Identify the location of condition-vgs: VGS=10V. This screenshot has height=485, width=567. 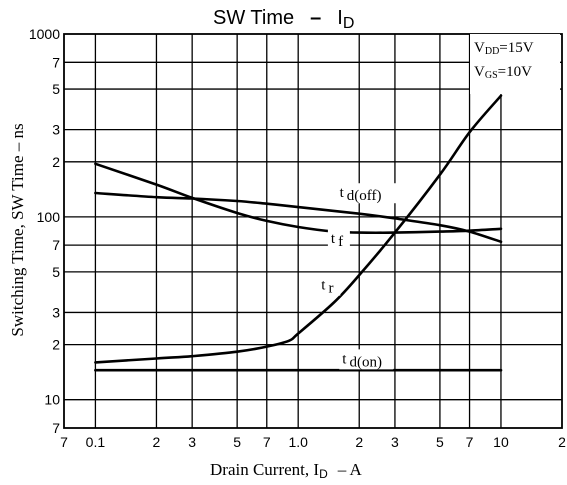
(503, 72).